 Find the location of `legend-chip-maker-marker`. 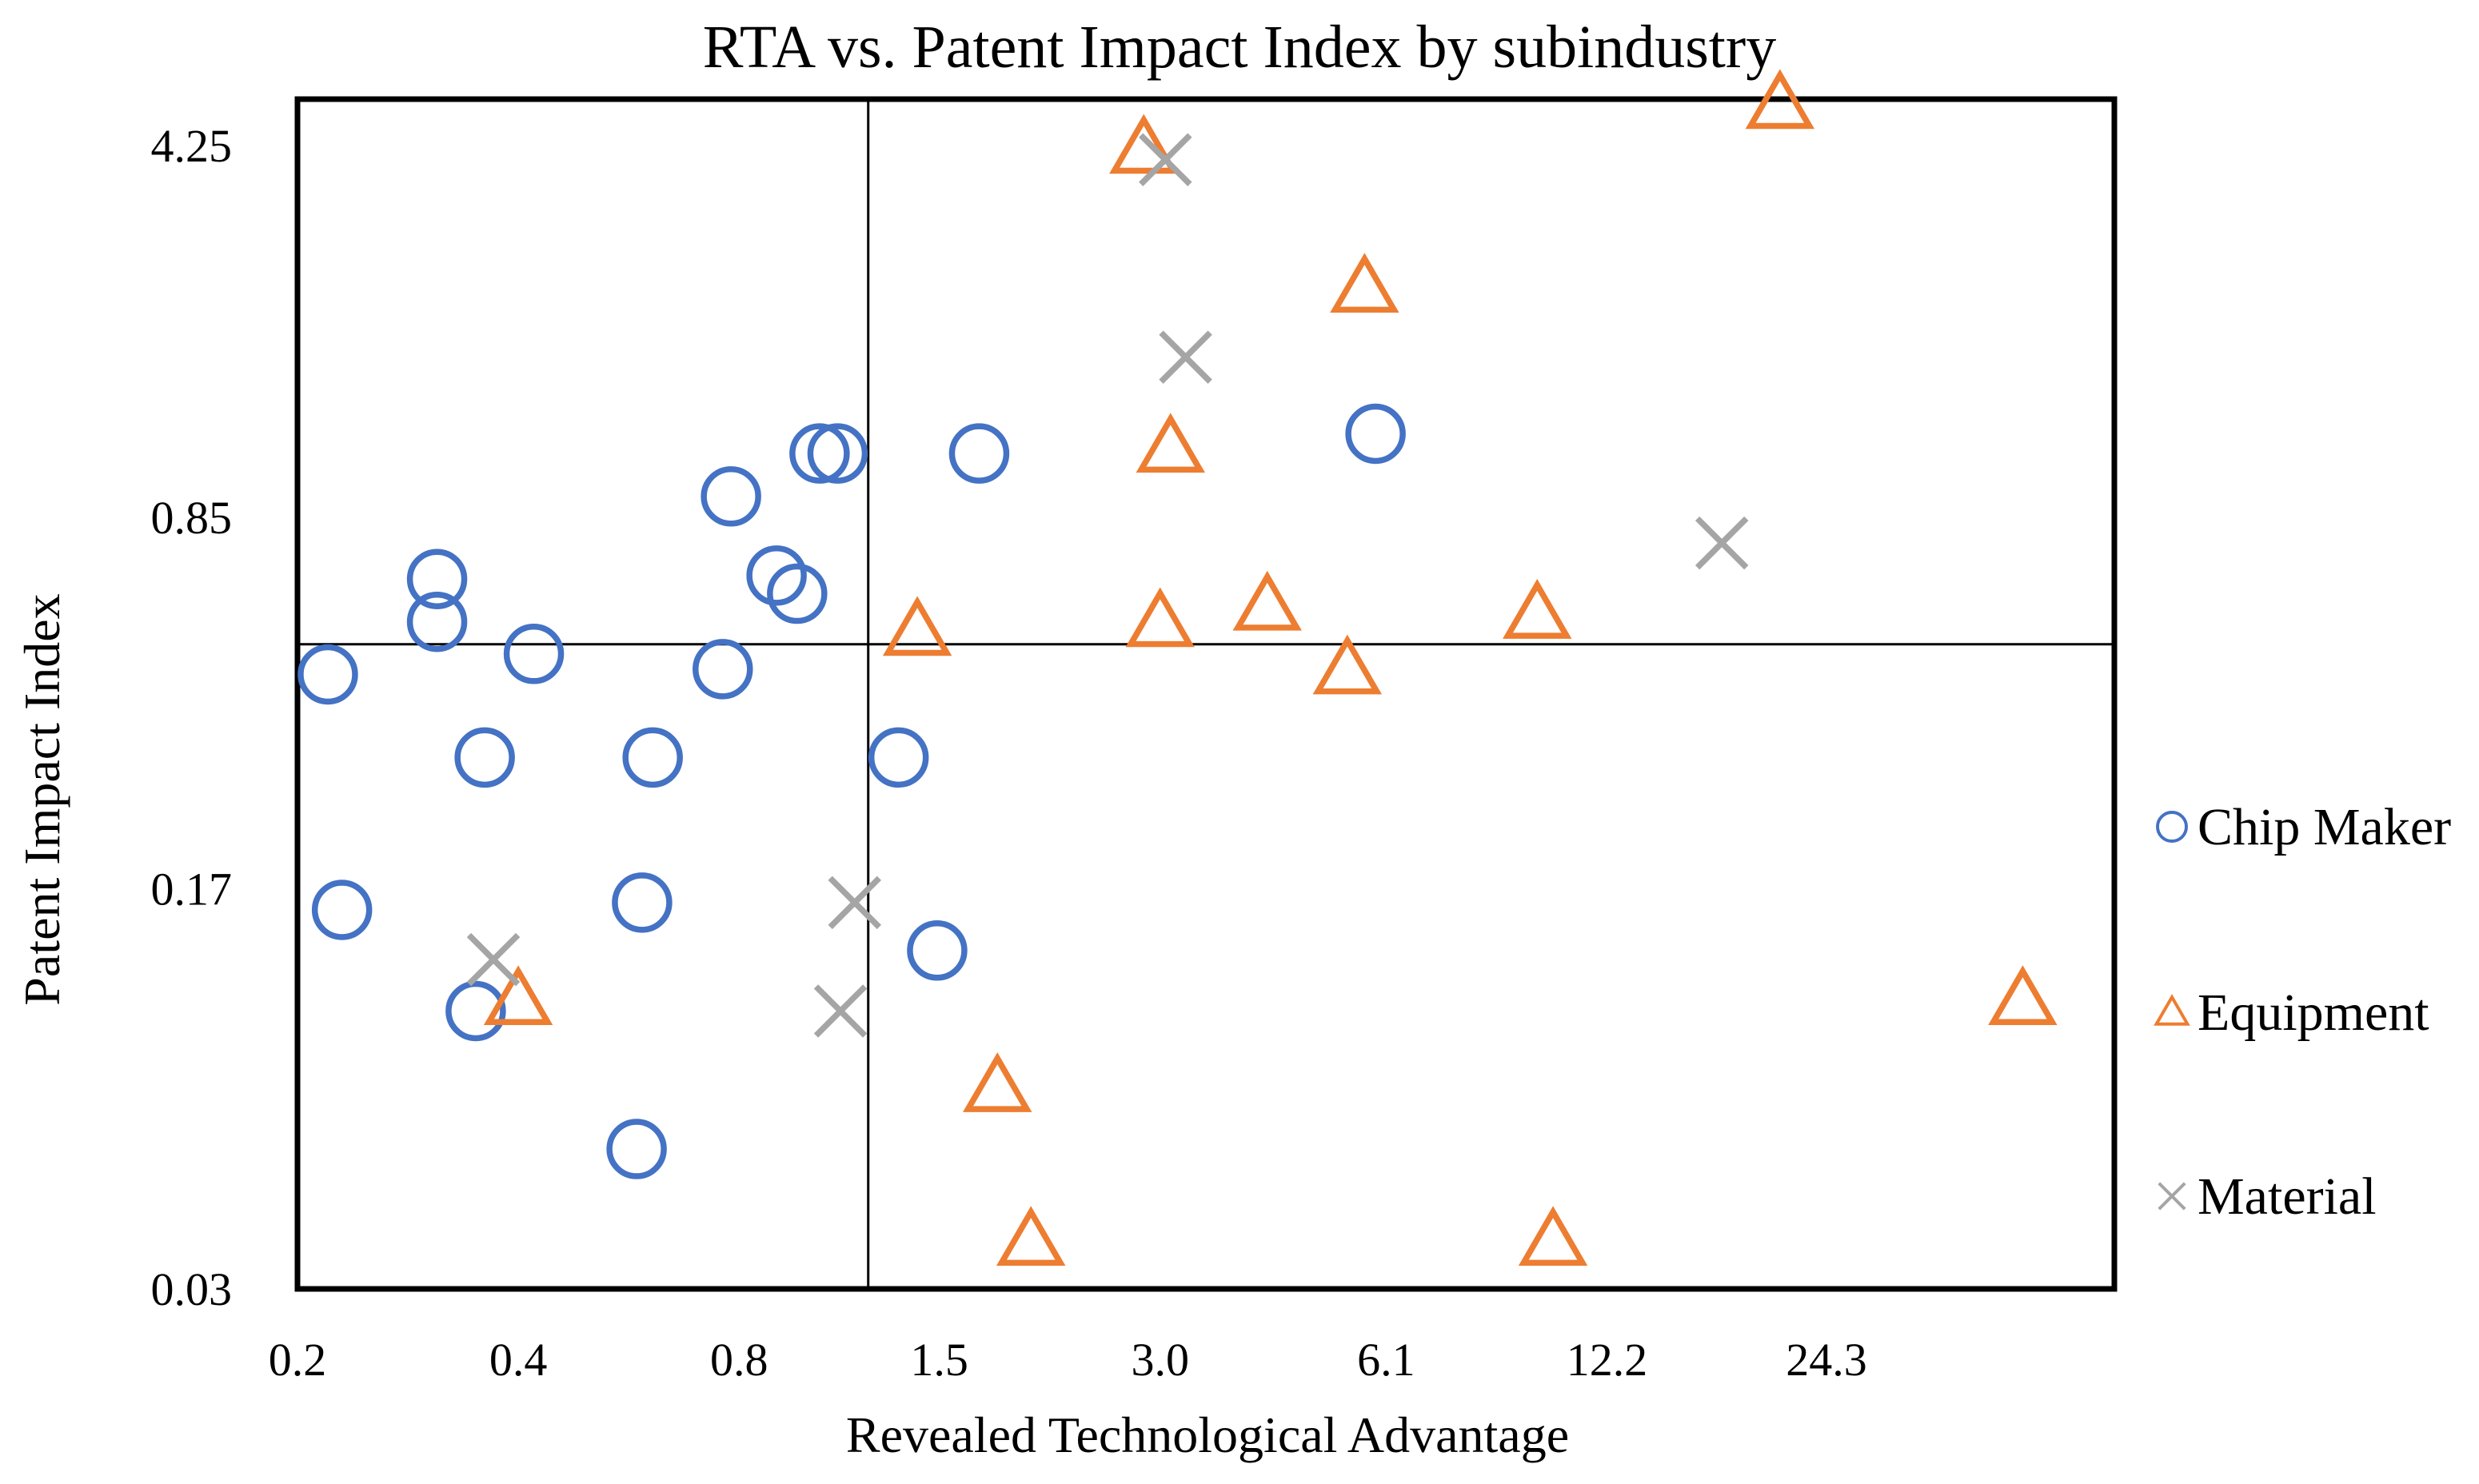

legend-chip-maker-marker is located at coordinates (2172, 827).